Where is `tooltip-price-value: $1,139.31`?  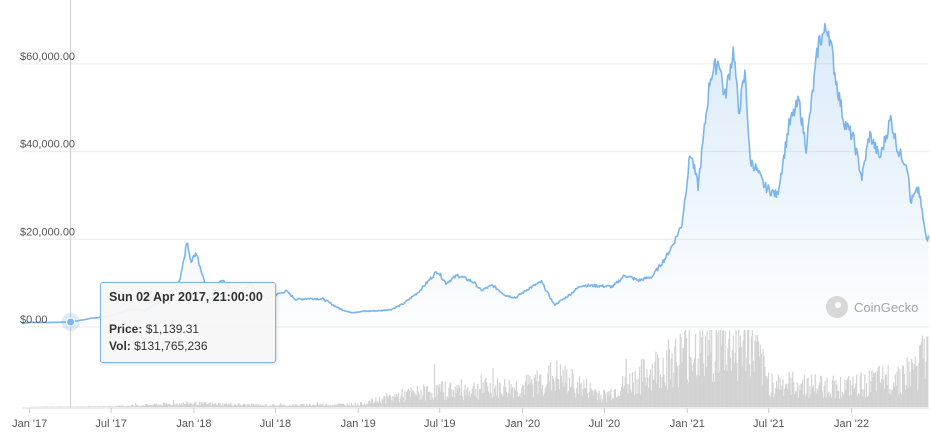
tooltip-price-value: $1,139.31 is located at coordinates (172, 329).